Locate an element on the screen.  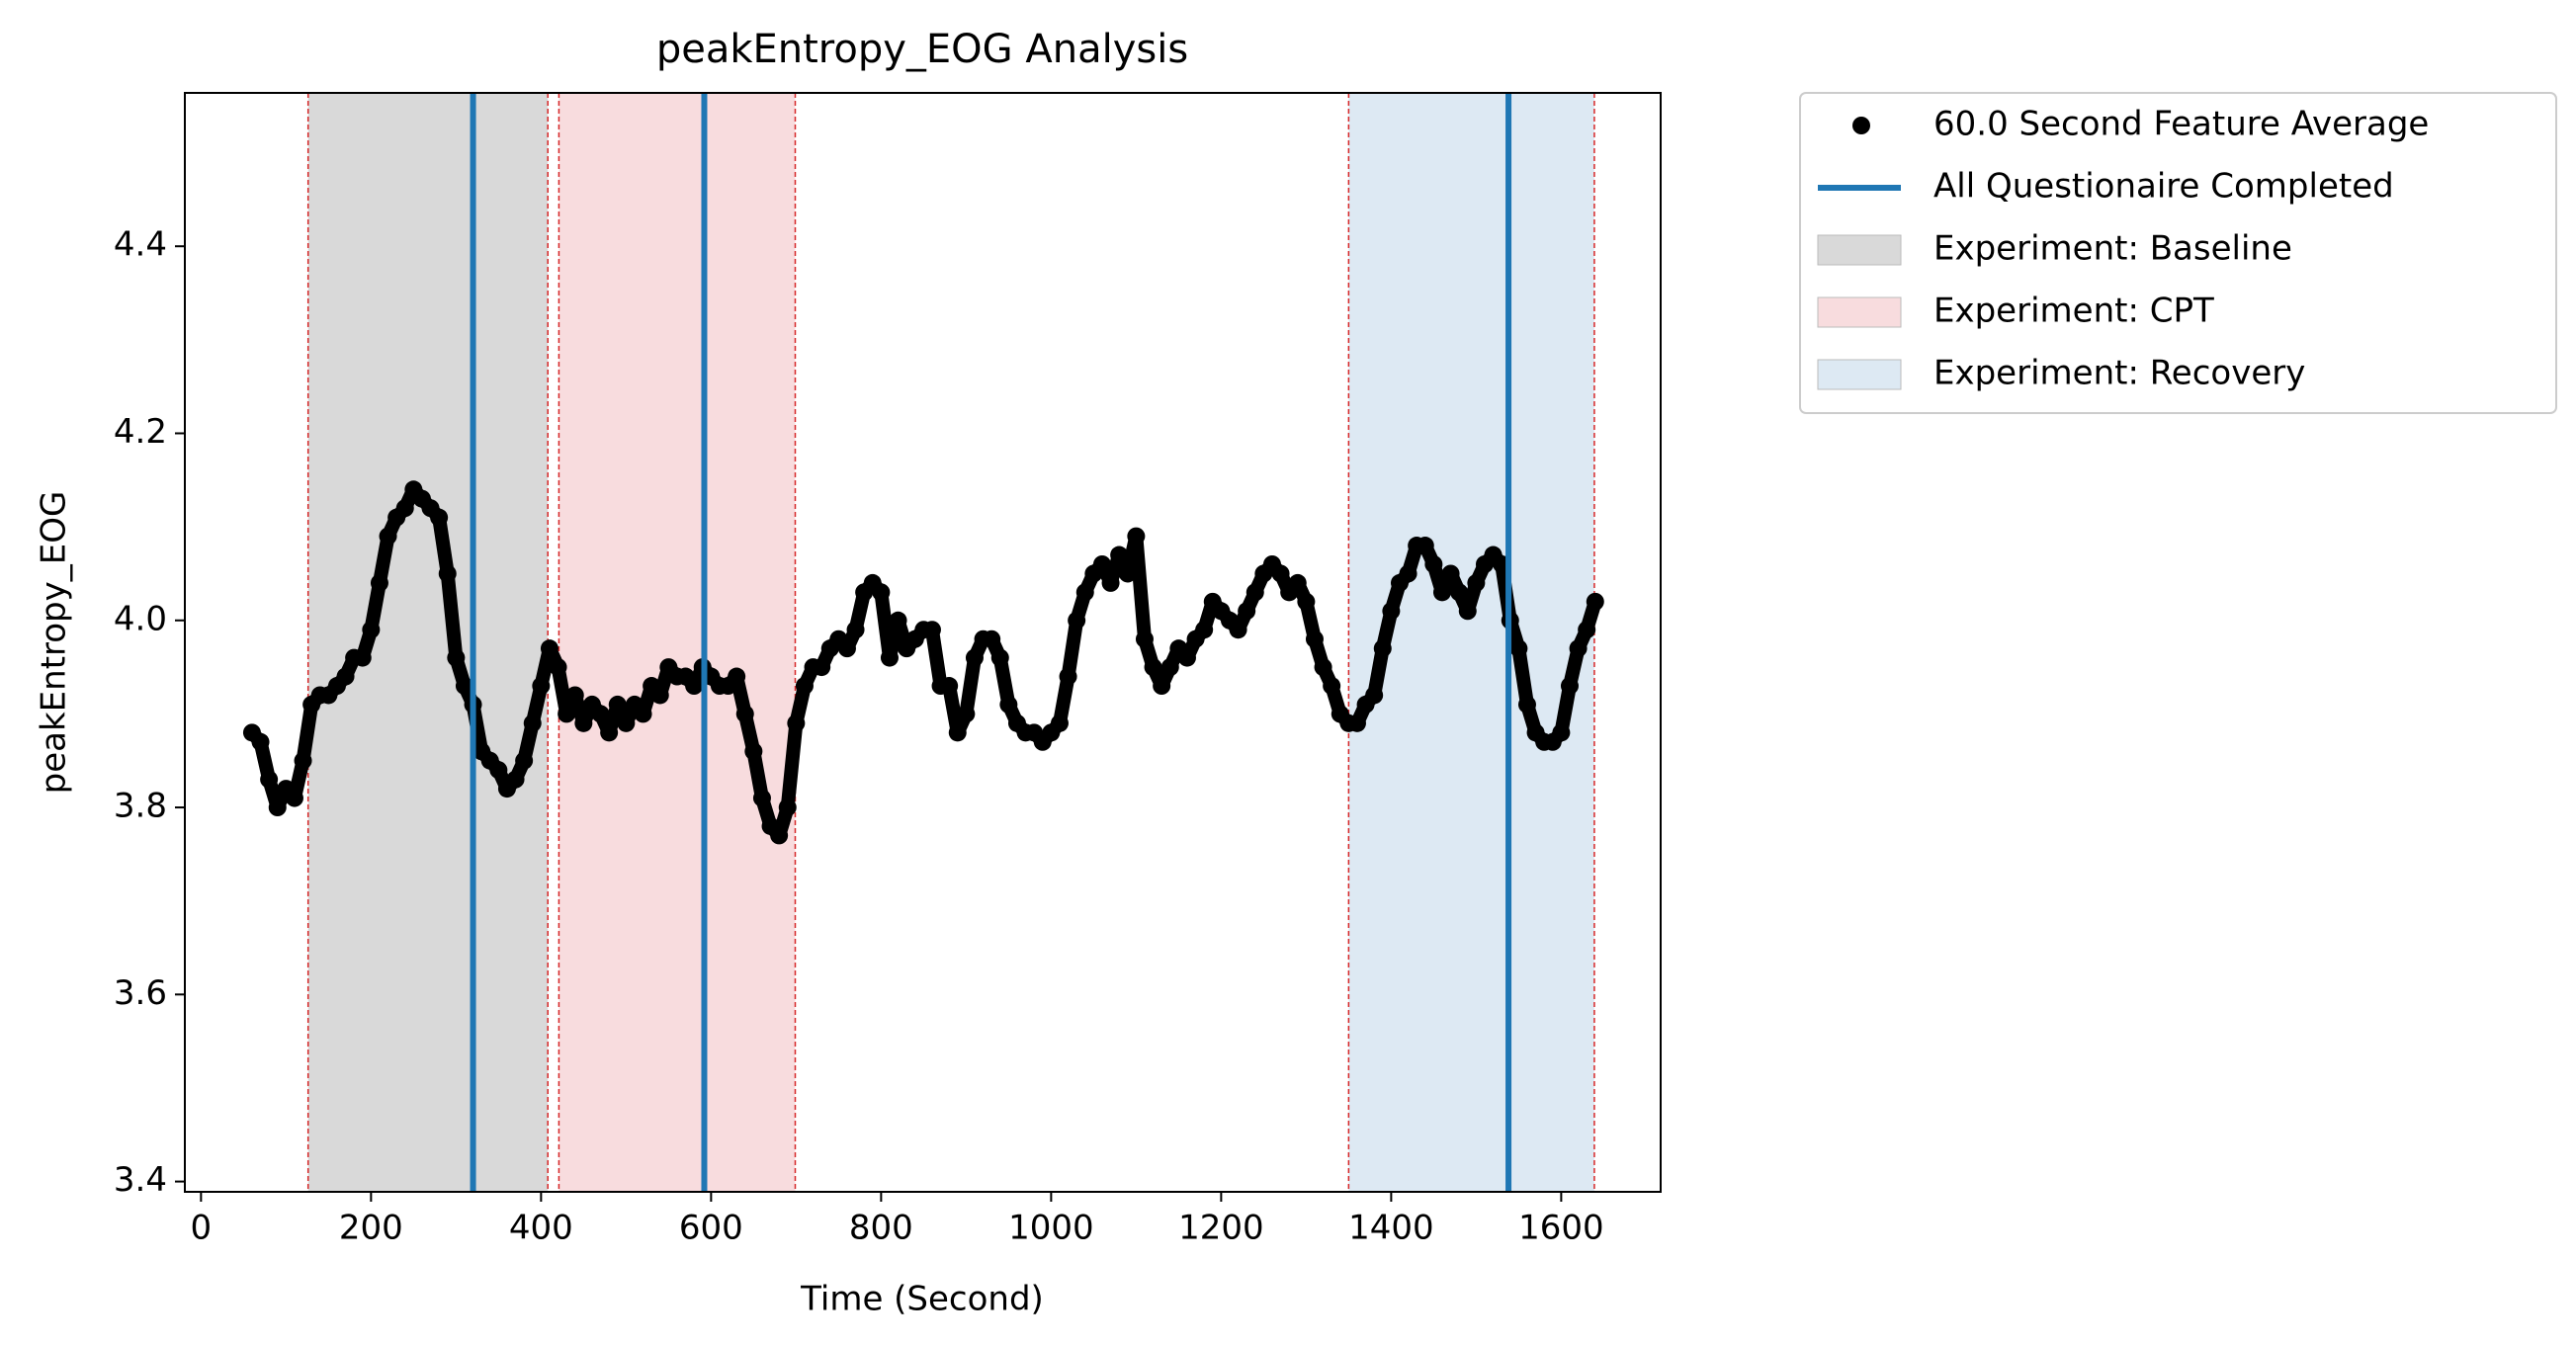
y-tick-label: 3.4 is located at coordinates (140, 1180).